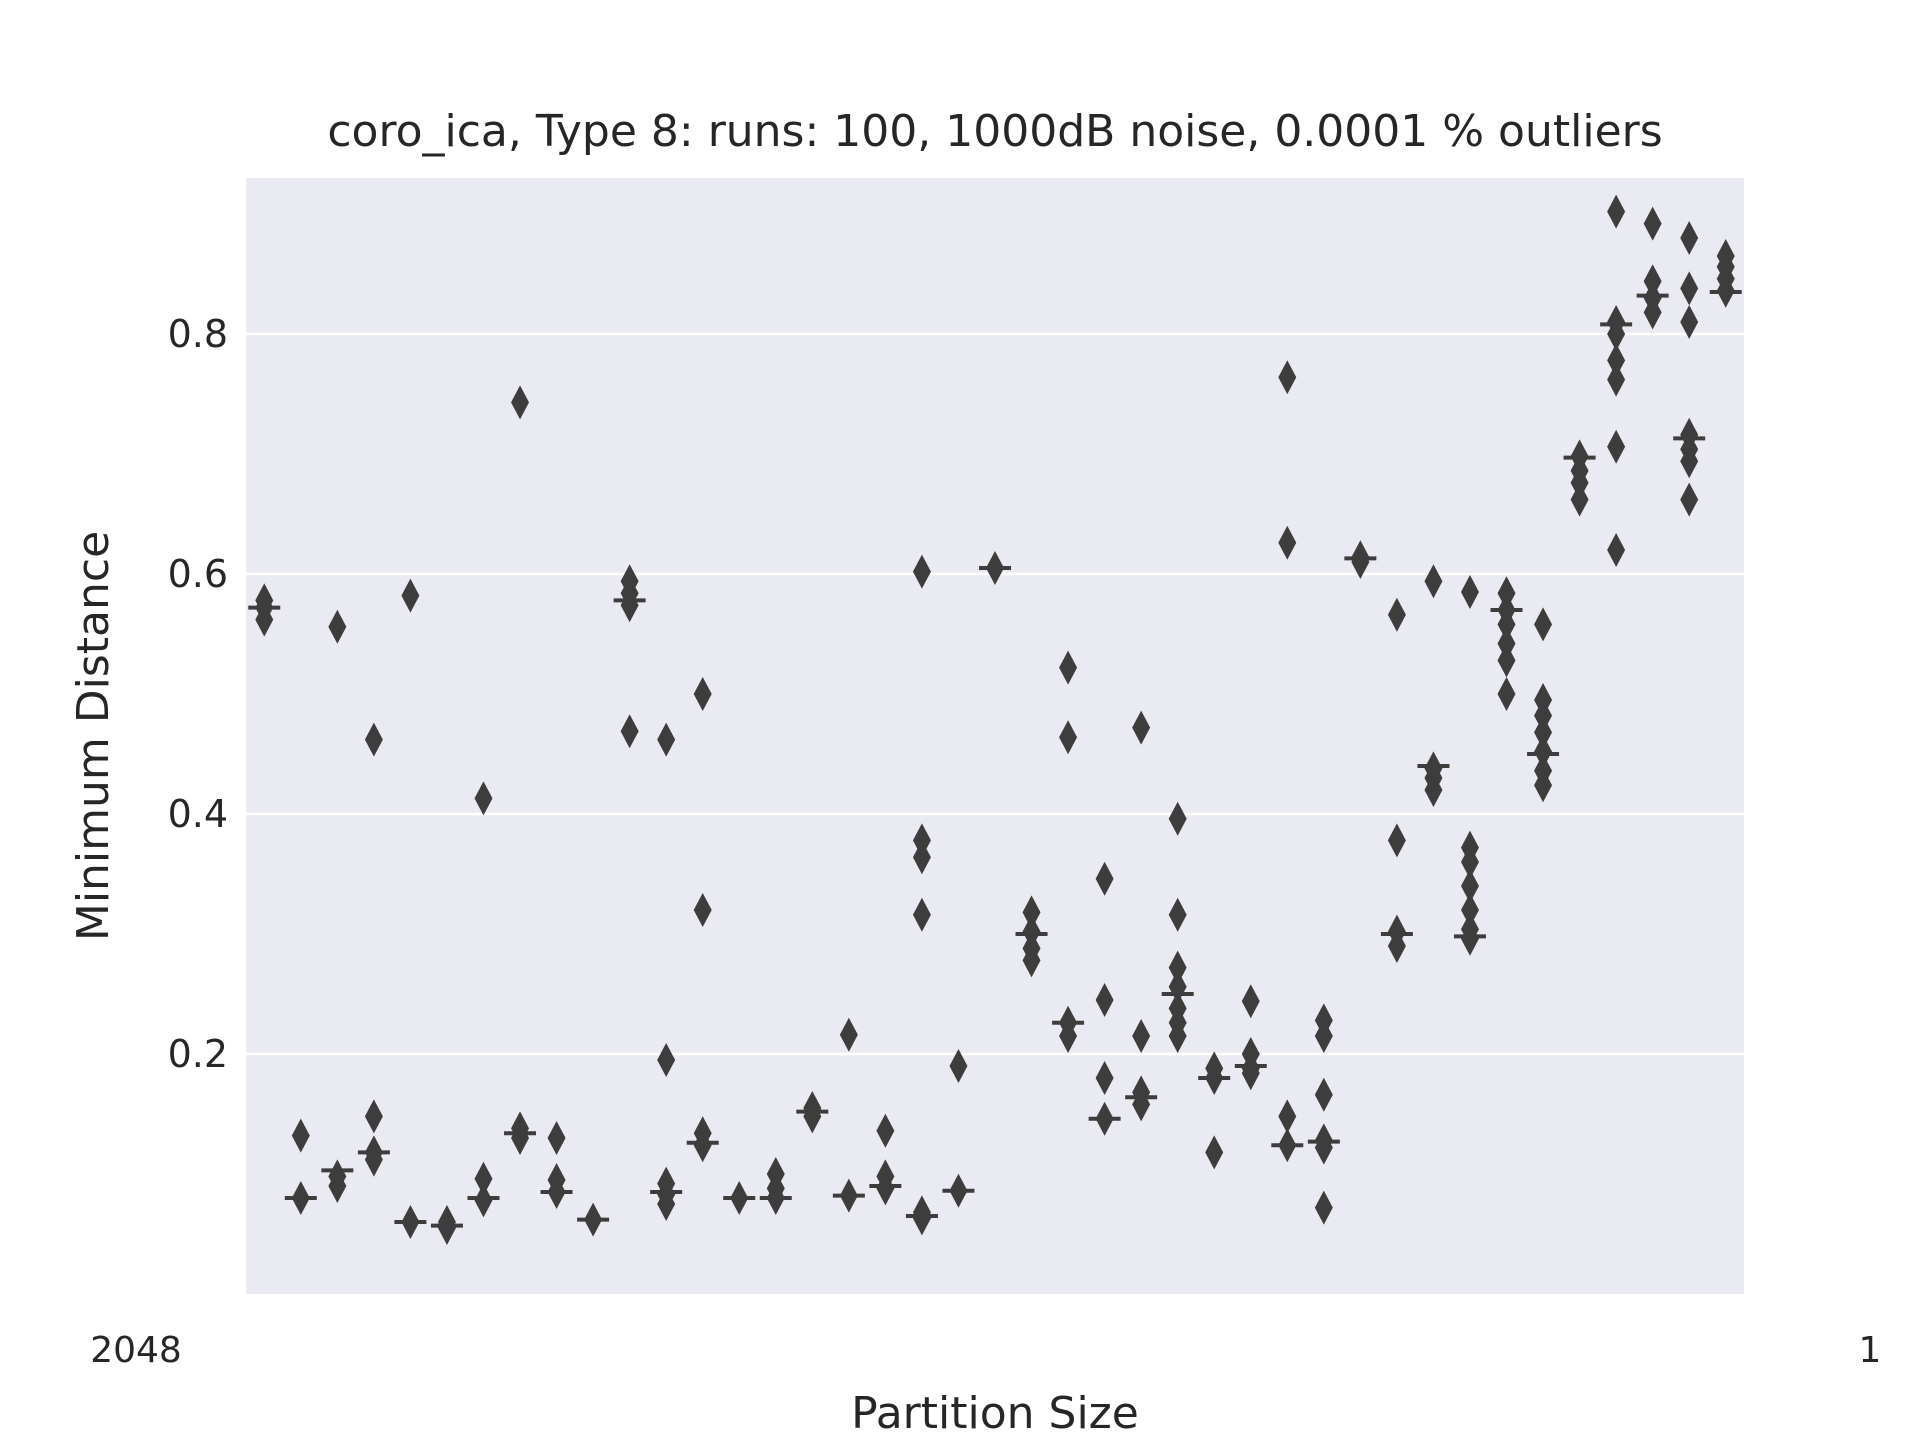  I want to click on x-tick-label-last: 1, so click(1870, 1350).